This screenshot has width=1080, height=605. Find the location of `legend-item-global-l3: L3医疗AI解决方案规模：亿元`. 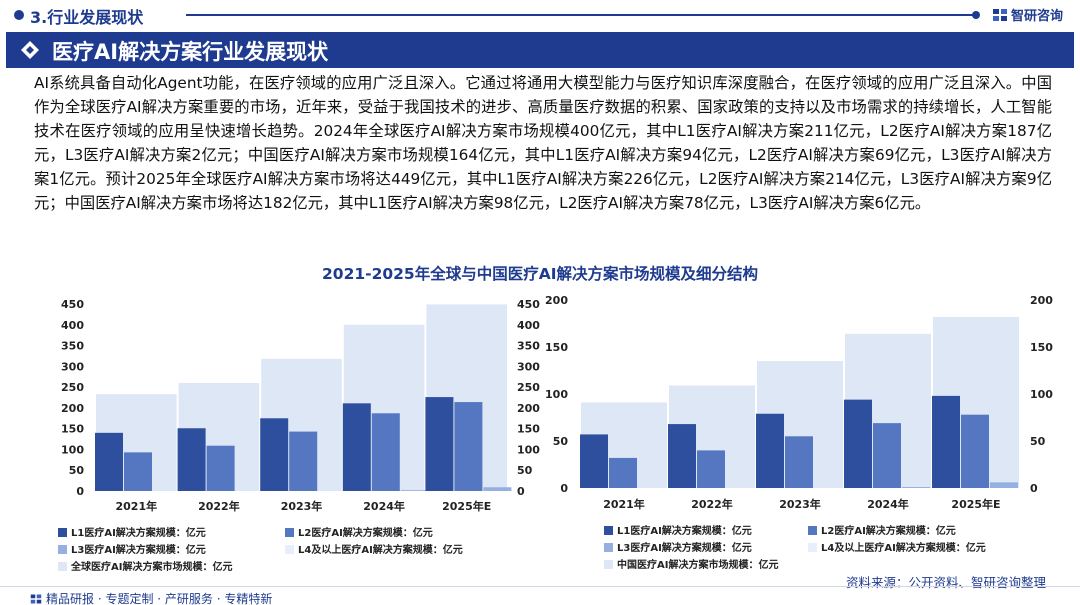

legend-item-global-l3: L3医疗AI解决方案规模：亿元 is located at coordinates (132, 548).